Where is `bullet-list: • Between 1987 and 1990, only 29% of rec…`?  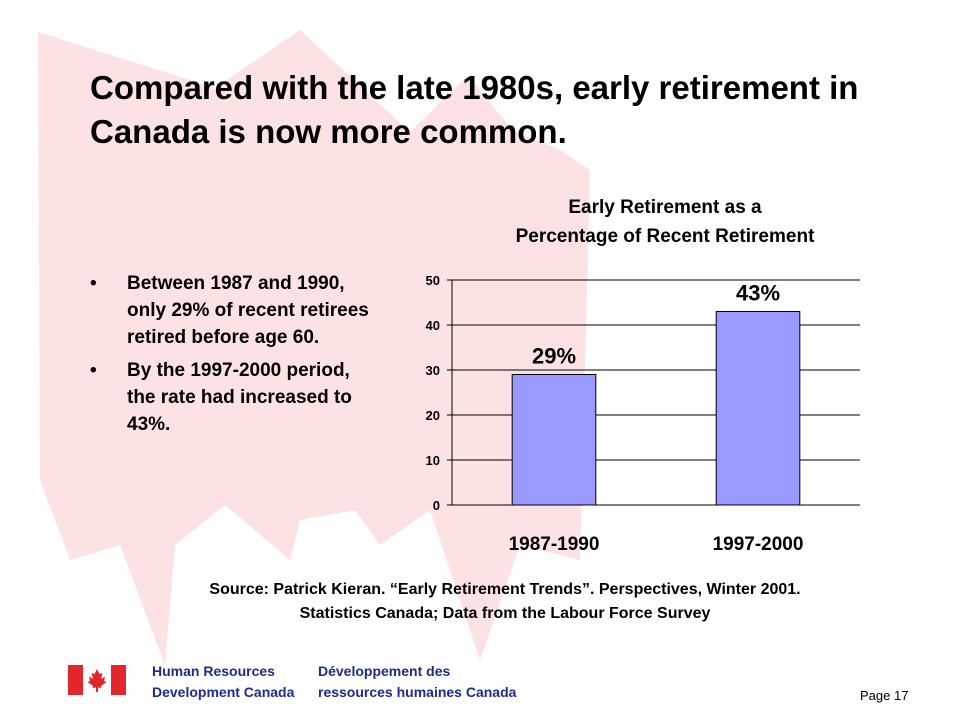 bullet-list: • Between 1987 and 1990, only 29% of rec… is located at coordinates (235, 357).